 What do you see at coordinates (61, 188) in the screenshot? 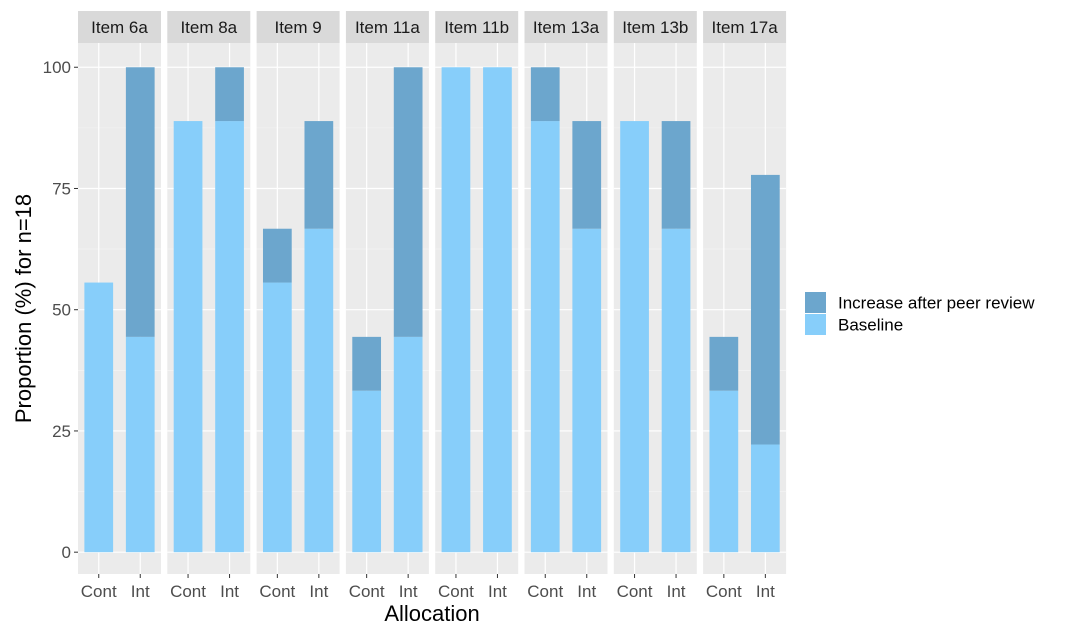
I see `y-tick-label: 75` at bounding box center [61, 188].